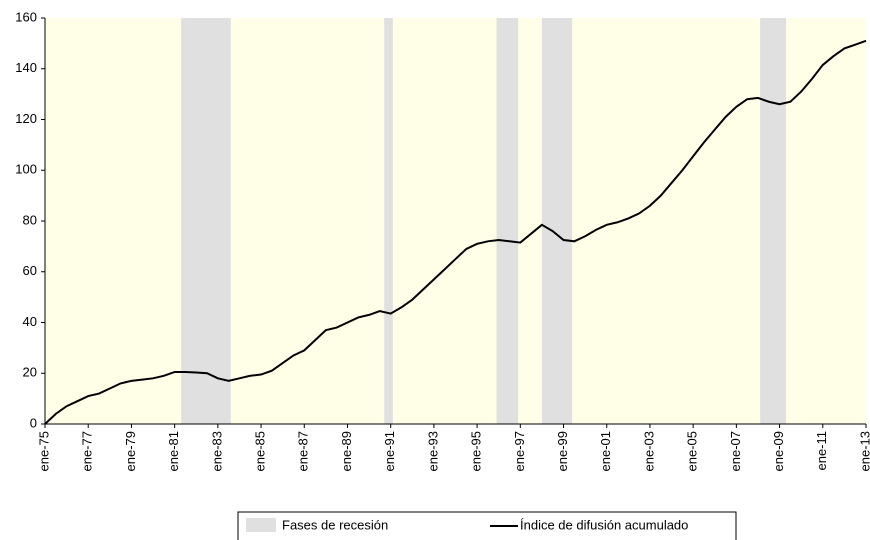 The height and width of the screenshot is (540, 870). What do you see at coordinates (605, 451) in the screenshot?
I see `x-tick-label: ene-01` at bounding box center [605, 451].